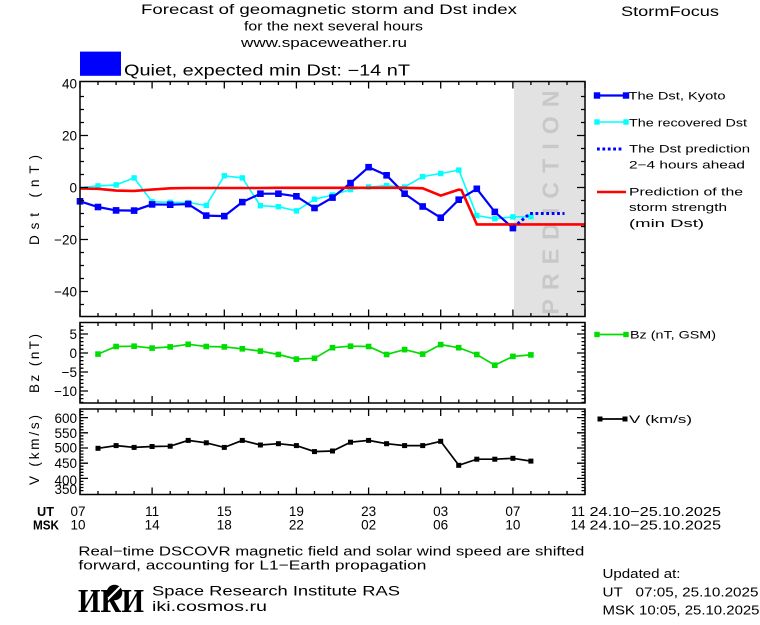  I want to click on svg-text: 22, so click(296, 525).